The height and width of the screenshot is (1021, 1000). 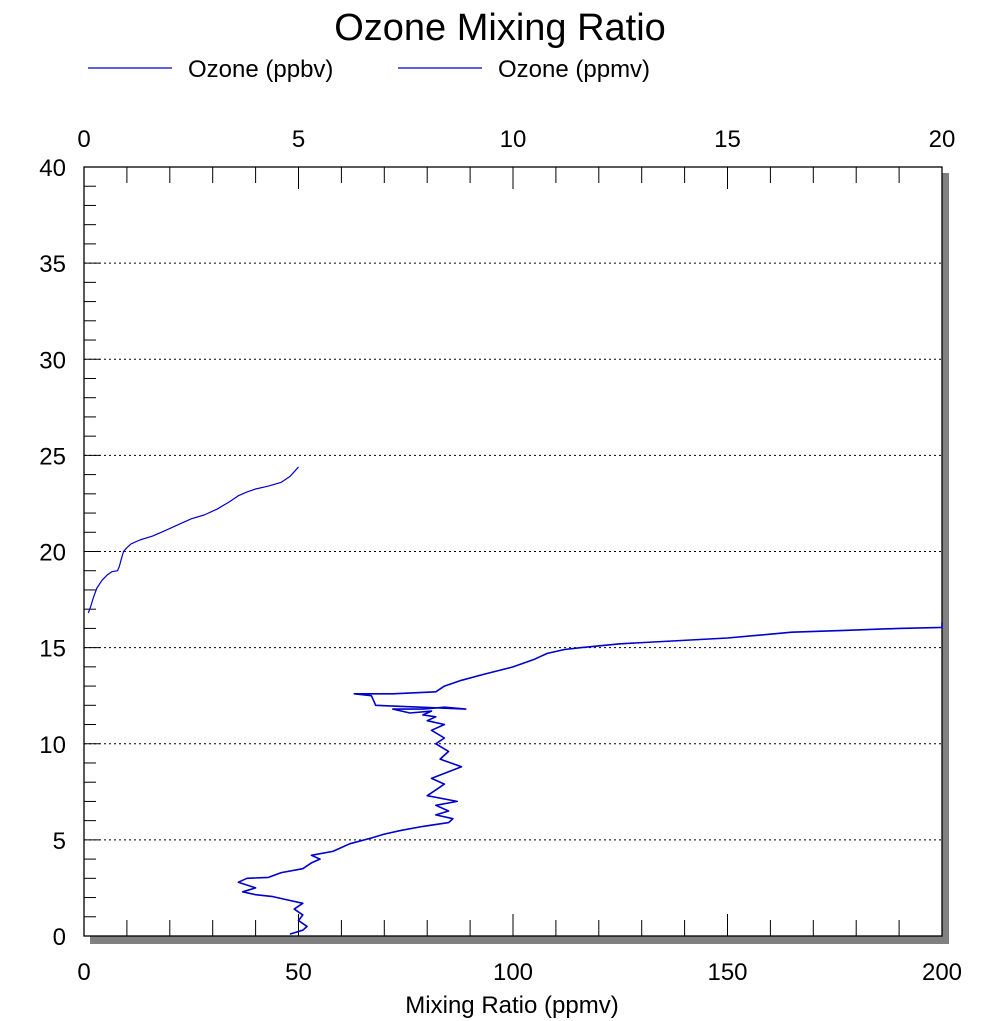 I want to click on x-bottom-tick-label-150: 150, so click(x=727, y=972).